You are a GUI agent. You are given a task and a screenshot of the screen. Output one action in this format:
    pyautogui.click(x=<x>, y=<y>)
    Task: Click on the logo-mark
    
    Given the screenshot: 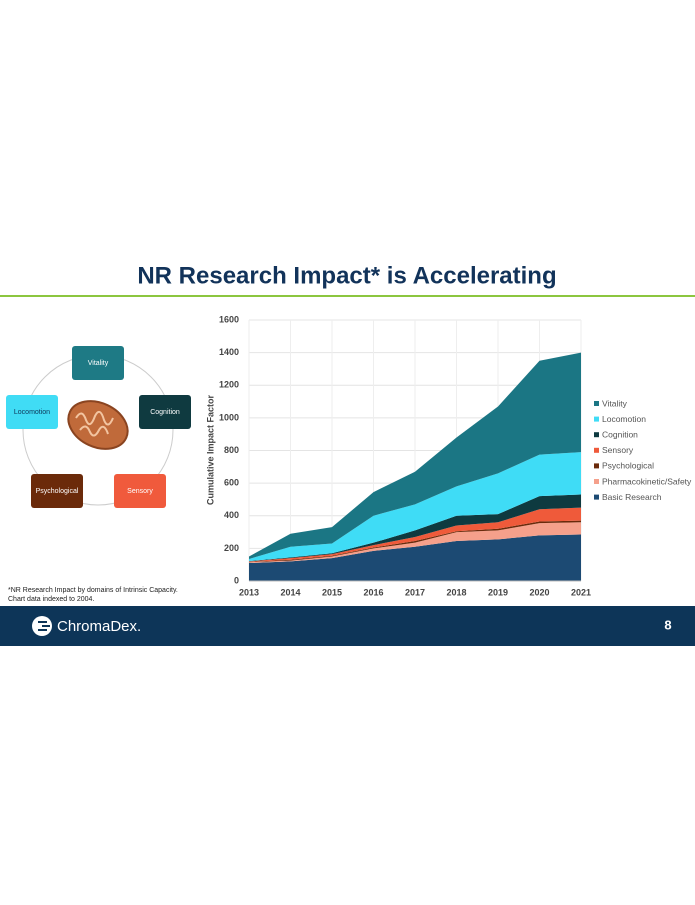 What is the action you would take?
    pyautogui.click(x=44, y=626)
    